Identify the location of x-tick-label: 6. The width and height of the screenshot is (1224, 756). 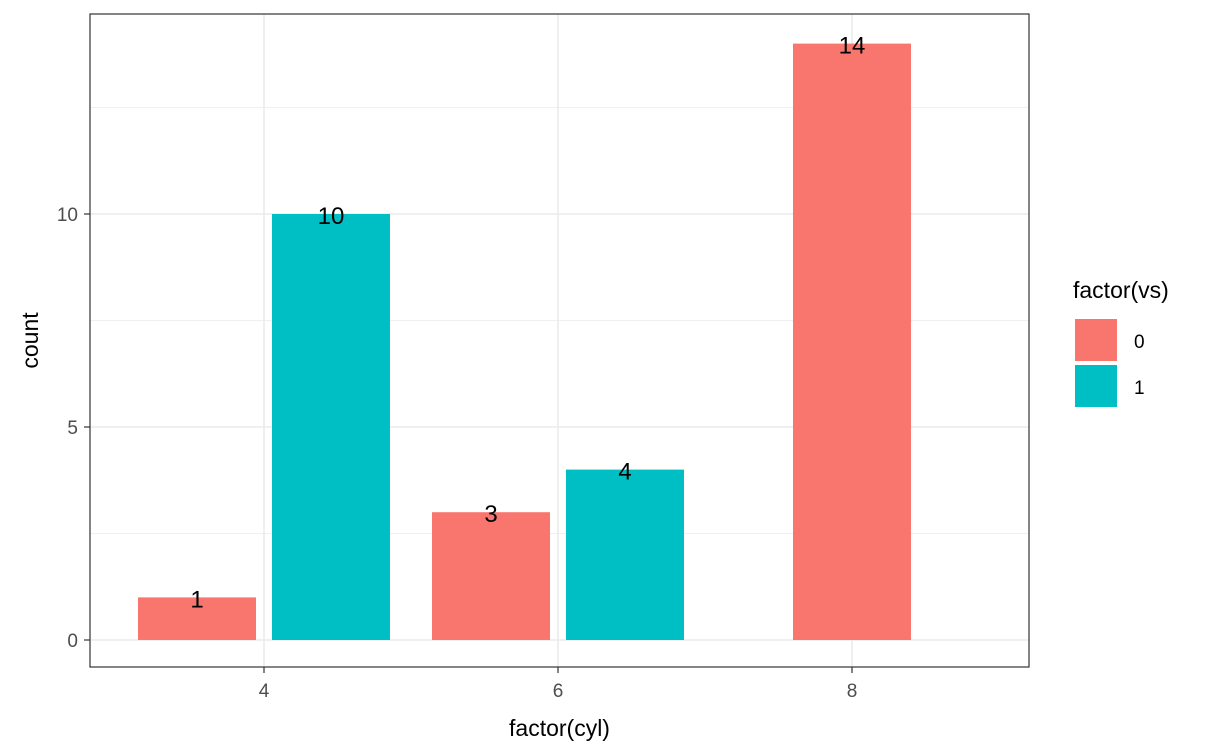
(558, 691).